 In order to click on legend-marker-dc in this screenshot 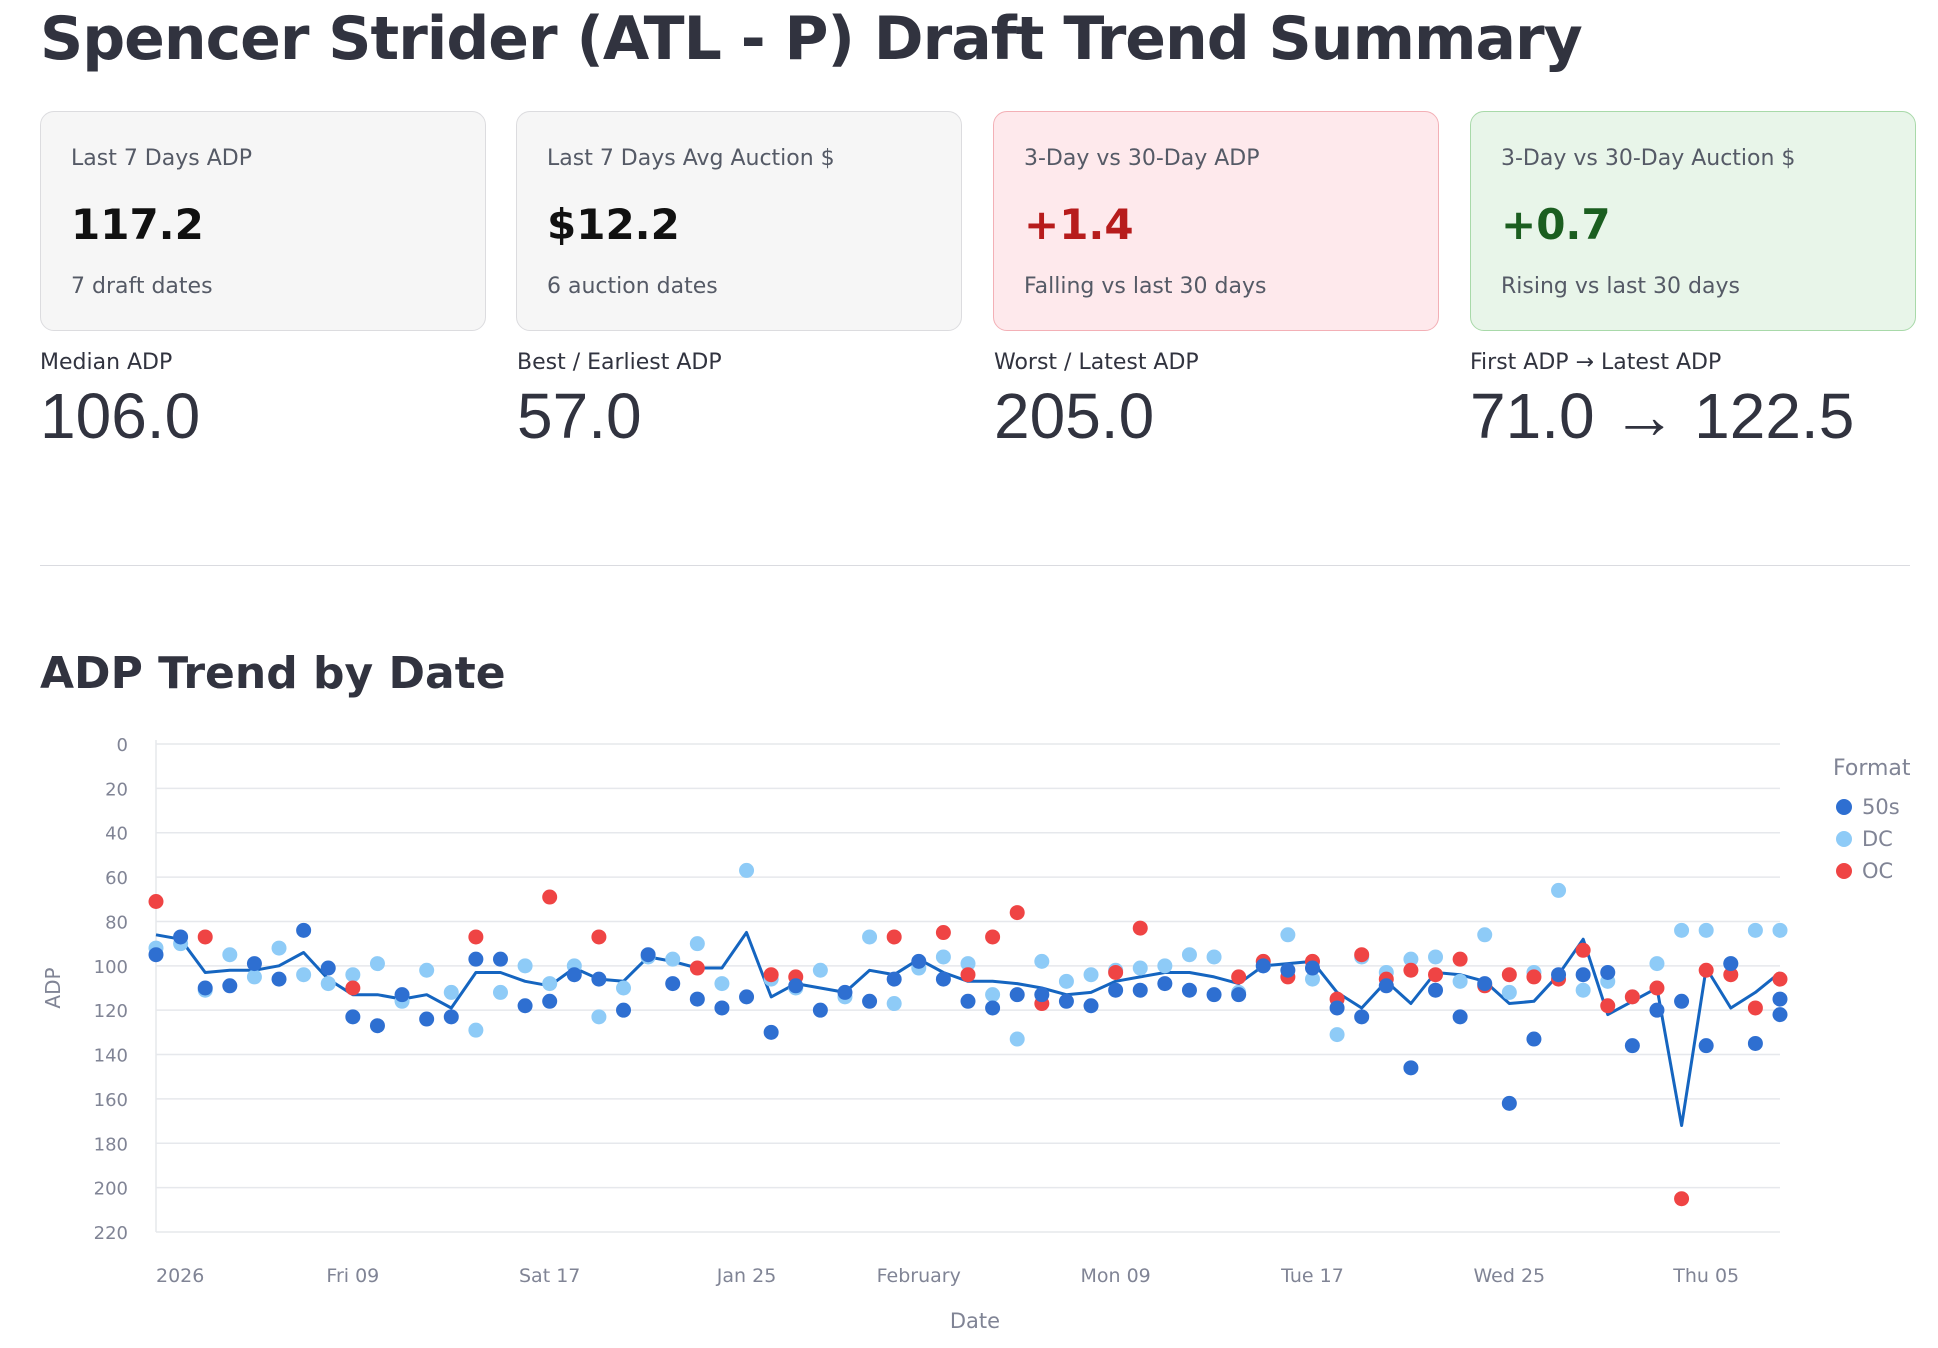, I will do `click(1844, 839)`.